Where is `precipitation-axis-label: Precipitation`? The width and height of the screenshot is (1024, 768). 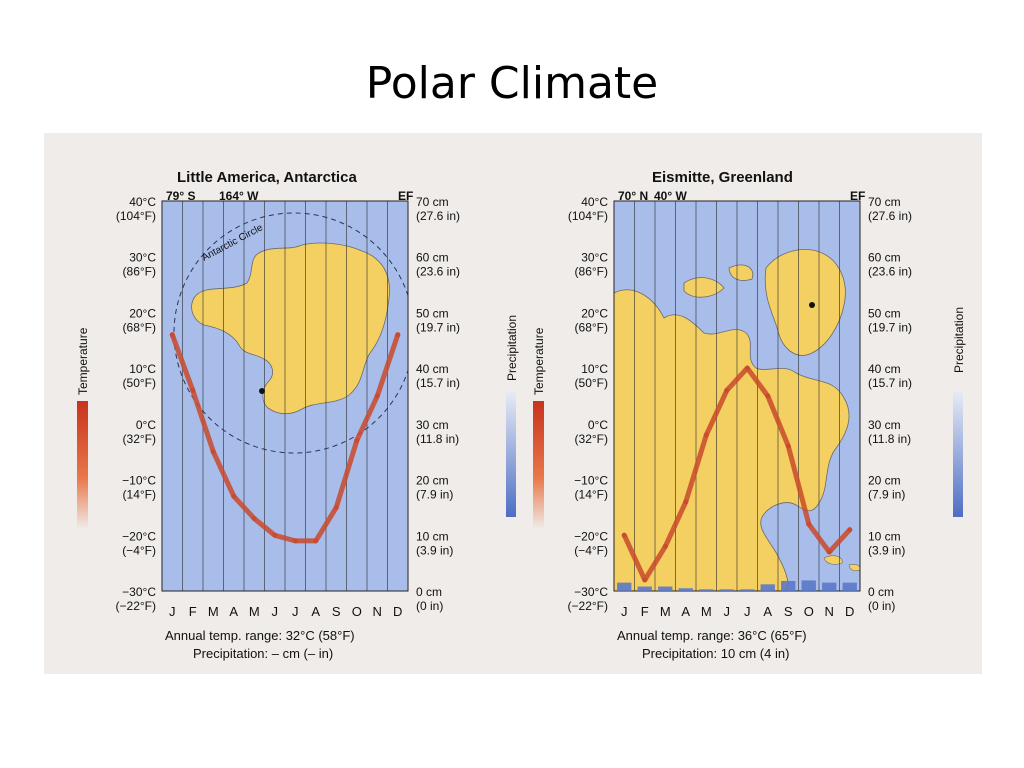 precipitation-axis-label: Precipitation is located at coordinates (959, 340).